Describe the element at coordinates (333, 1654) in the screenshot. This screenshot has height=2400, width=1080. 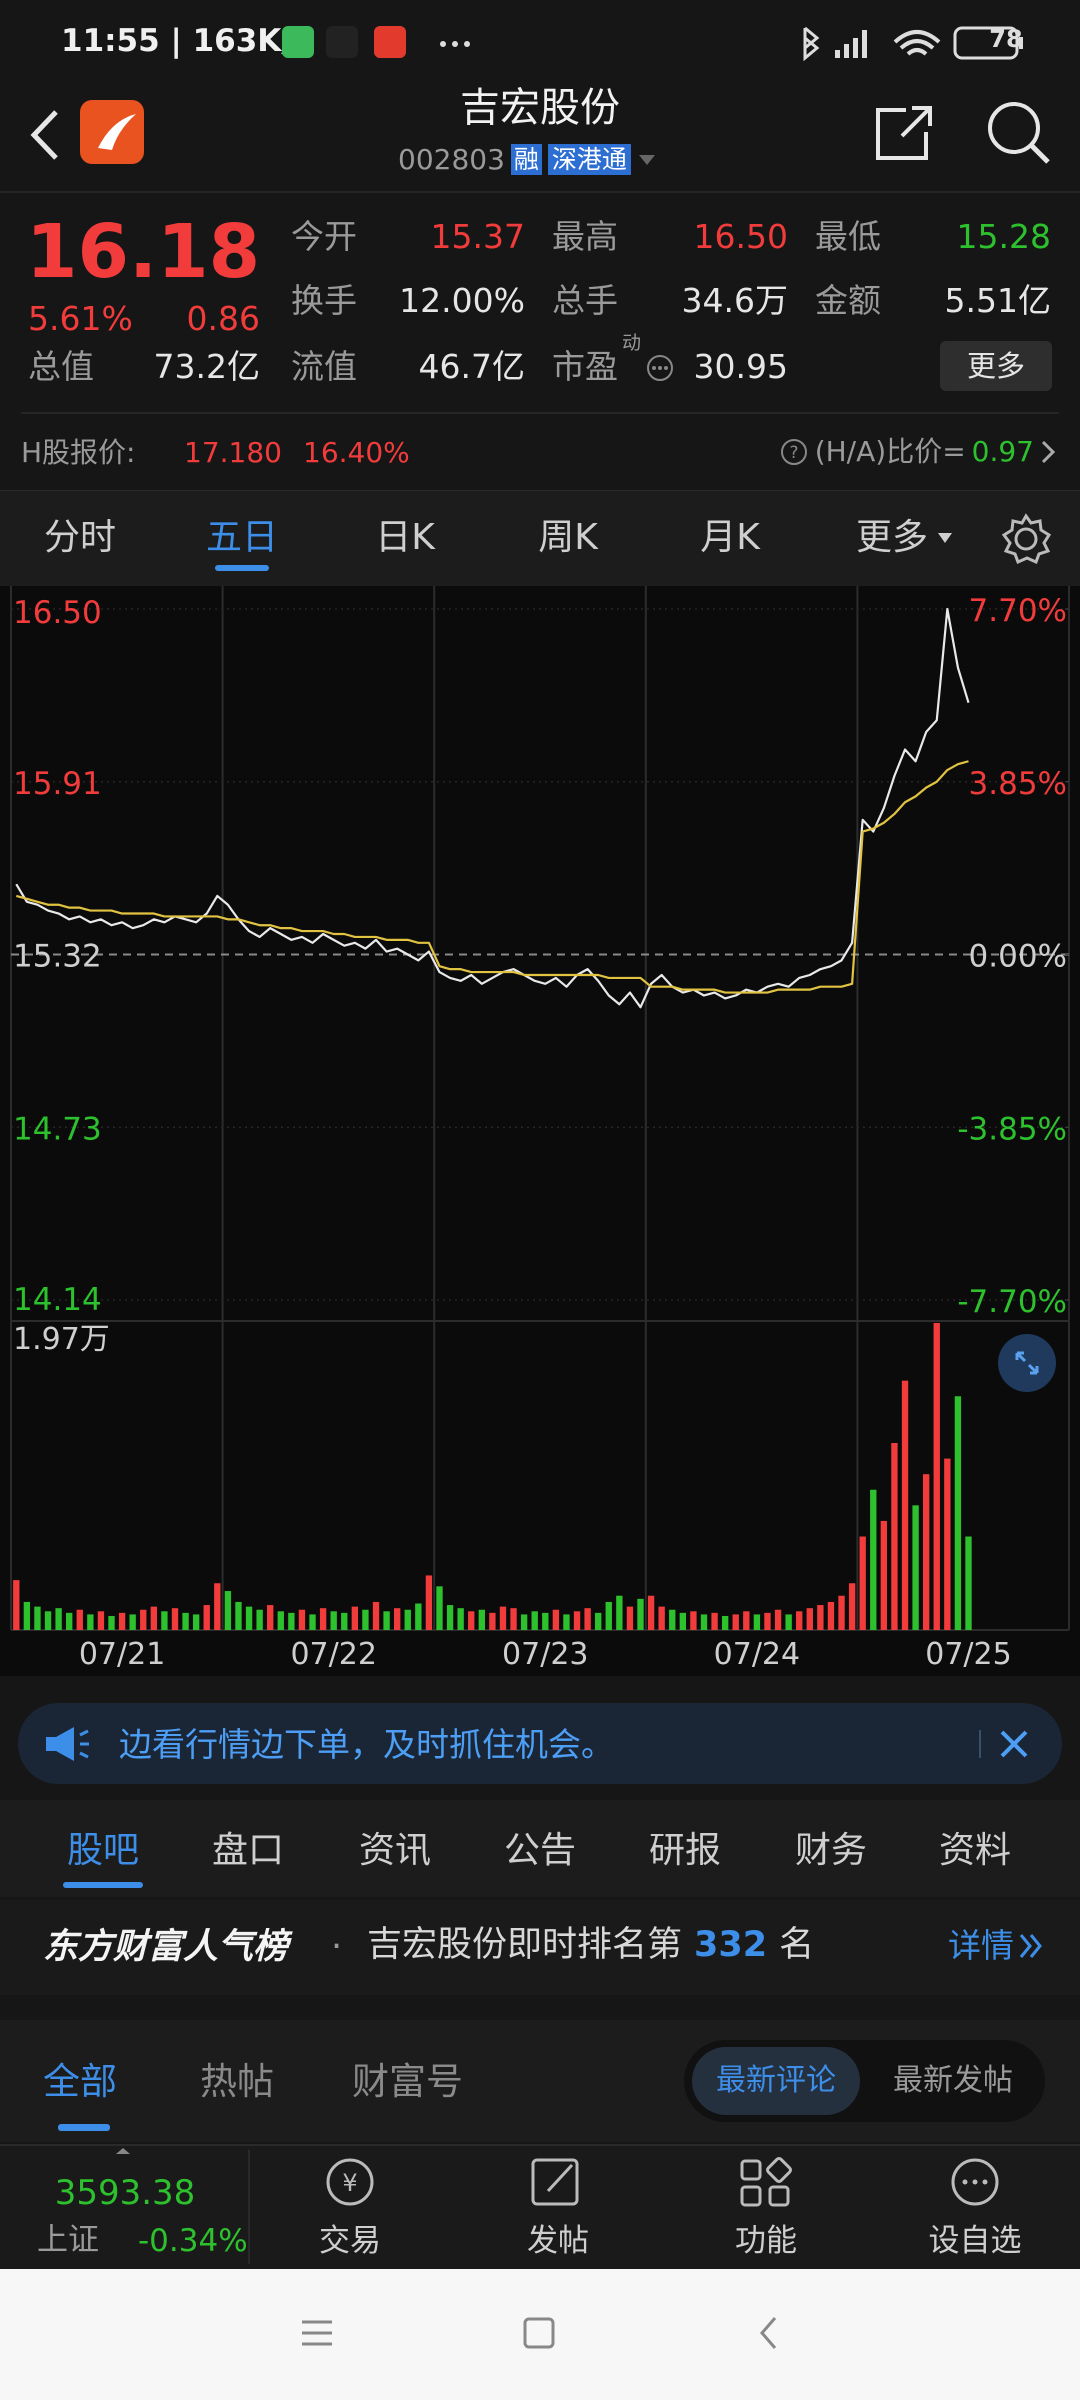
I see `x-tick-label: 07/22` at that location.